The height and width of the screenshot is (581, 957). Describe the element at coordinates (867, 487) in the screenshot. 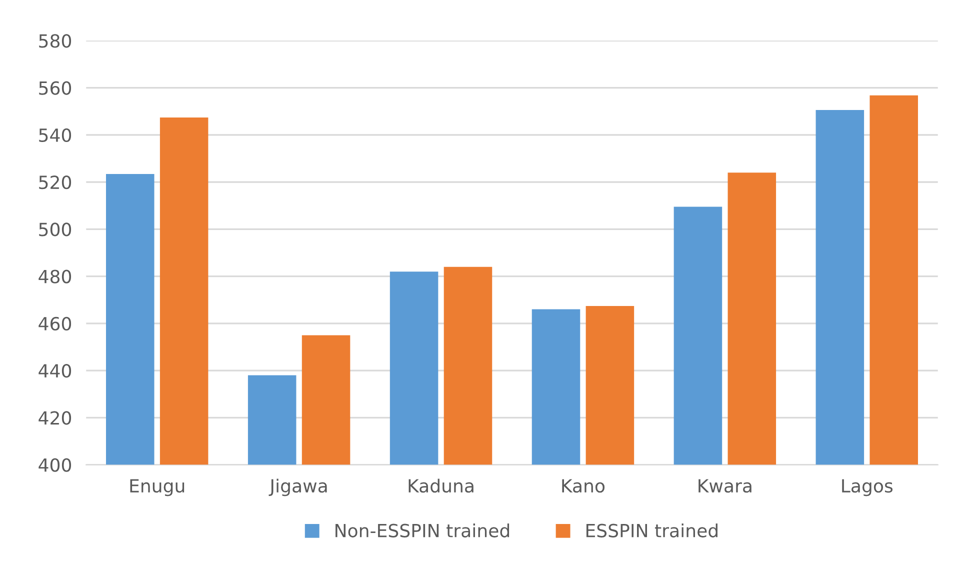

I see `x-tick-label: Lagos` at that location.